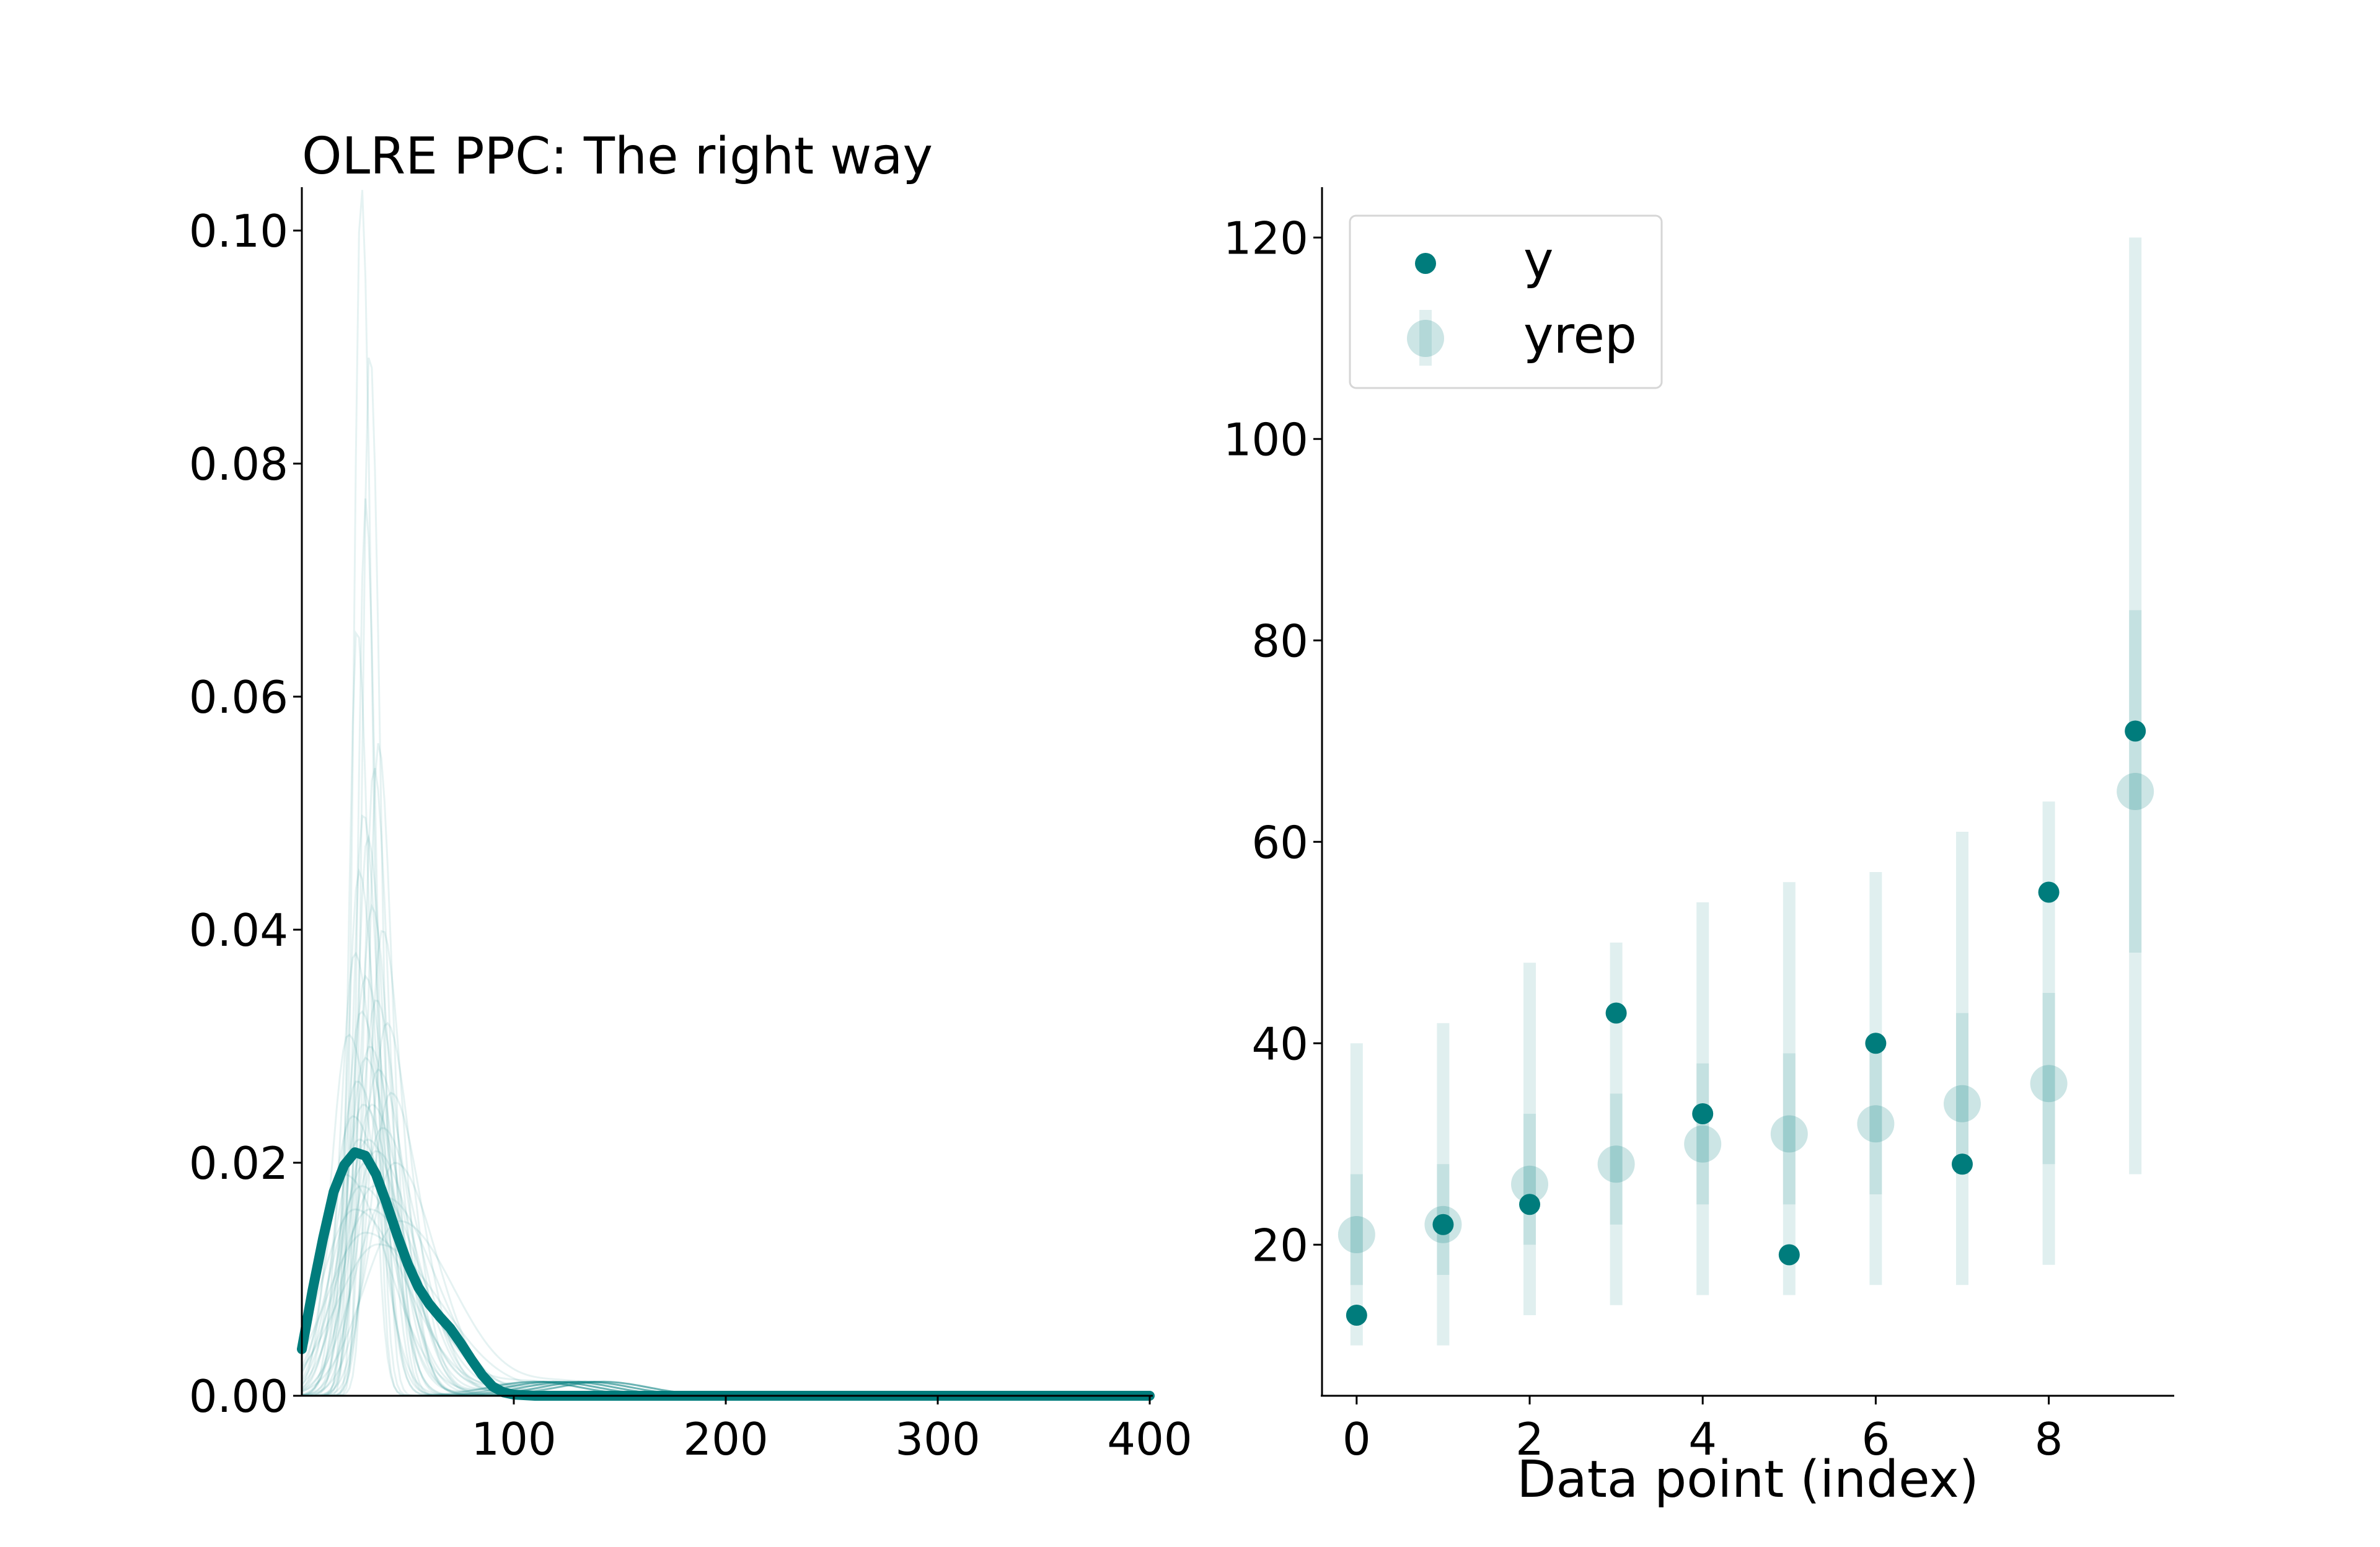  I want to click on legend-marker-yrep-bar, so click(1425, 338).